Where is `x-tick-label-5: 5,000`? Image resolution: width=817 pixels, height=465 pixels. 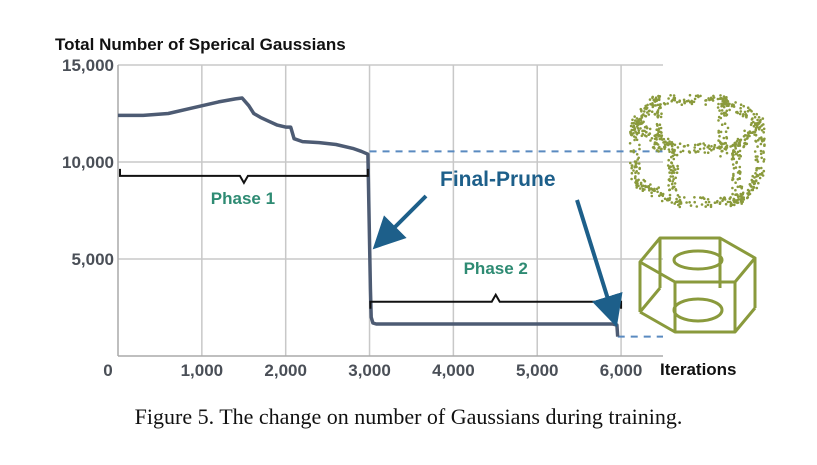 x-tick-label-5: 5,000 is located at coordinates (537, 370).